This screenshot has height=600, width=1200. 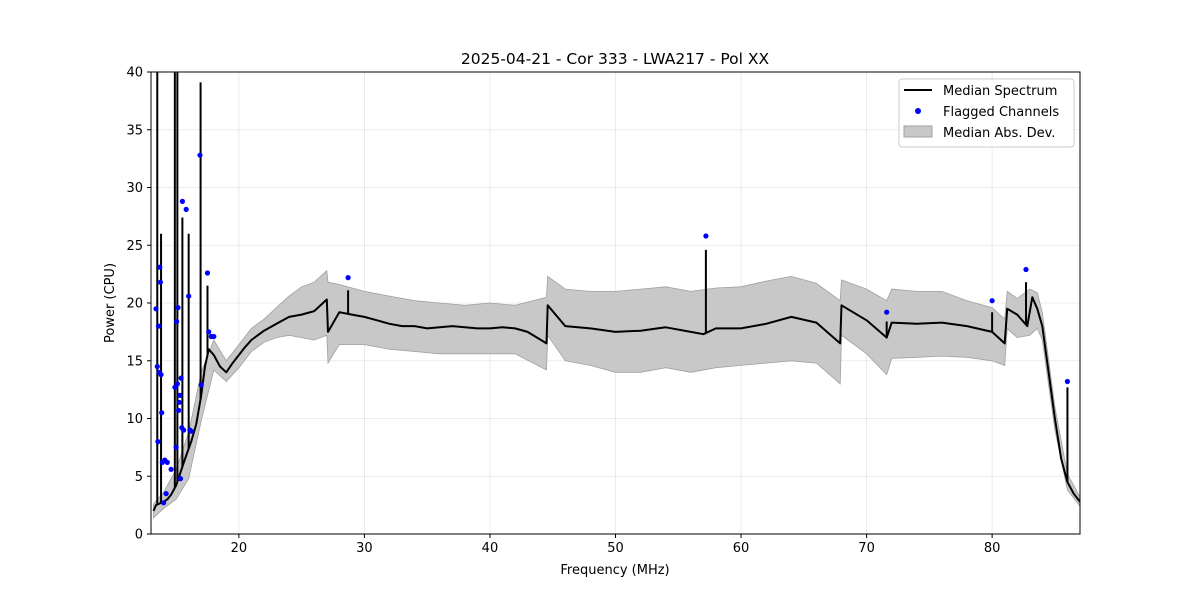 What do you see at coordinates (134, 73) in the screenshot?
I see `y-tick-label: 40` at bounding box center [134, 73].